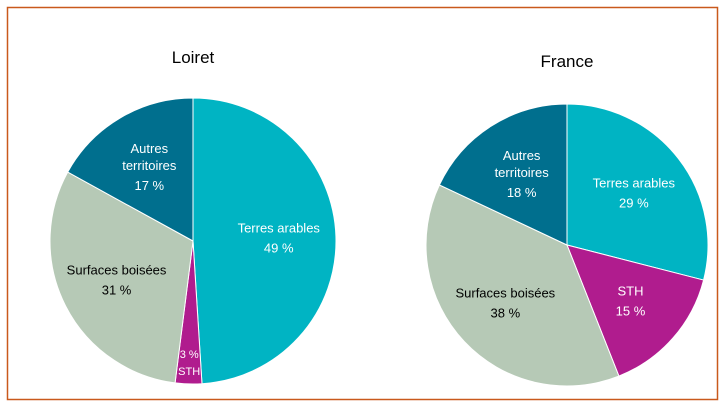 Image resolution: width=725 pixels, height=408 pixels. I want to click on value-label: 31 %, so click(116, 290).